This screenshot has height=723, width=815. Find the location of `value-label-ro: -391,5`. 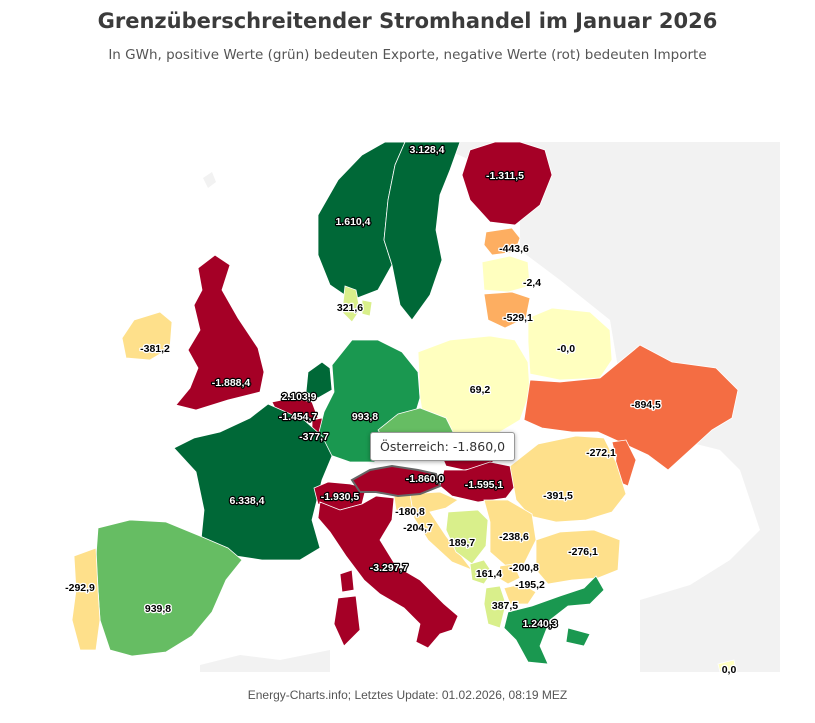

value-label-ro: -391,5 is located at coordinates (558, 496).